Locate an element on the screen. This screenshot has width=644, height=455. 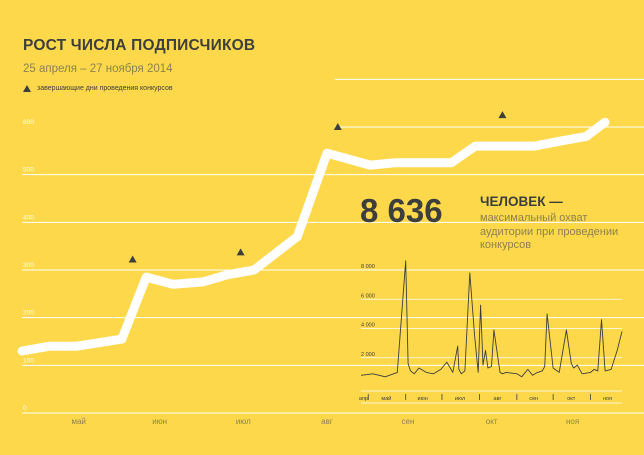
highlight-value: 8 636 is located at coordinates (401, 210).